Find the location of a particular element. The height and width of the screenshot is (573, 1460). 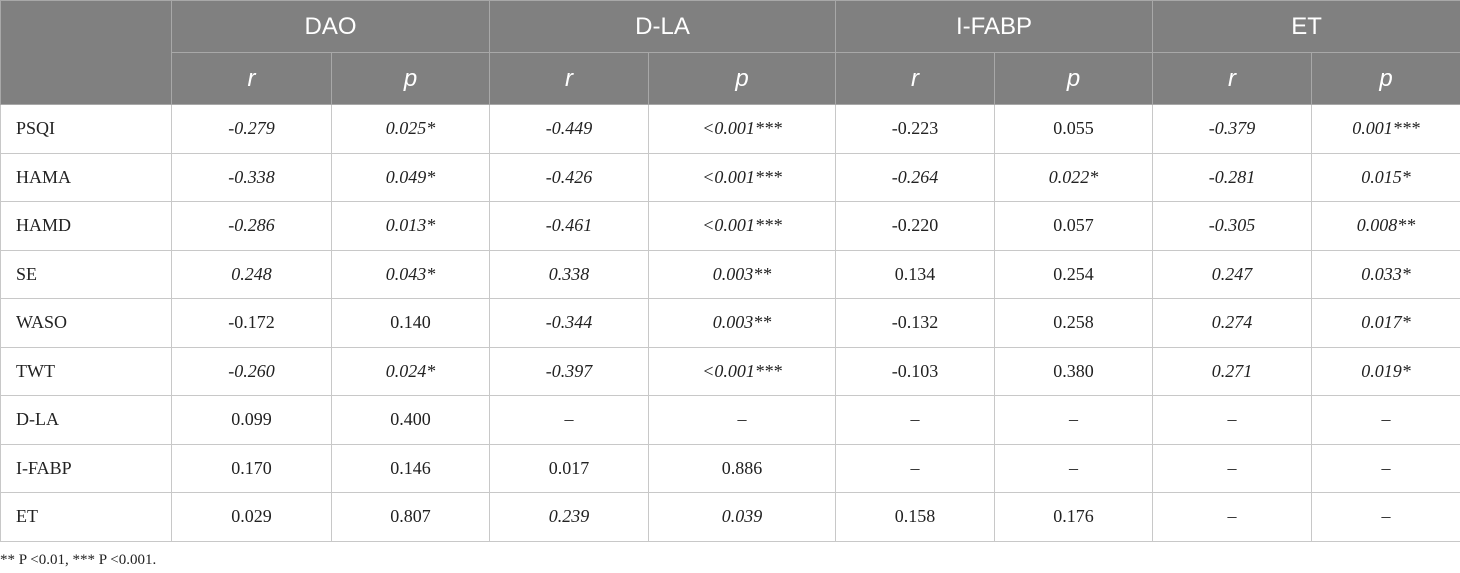

table-footnote: ** P <0.01, *** P <0.001. is located at coordinates (78, 560).